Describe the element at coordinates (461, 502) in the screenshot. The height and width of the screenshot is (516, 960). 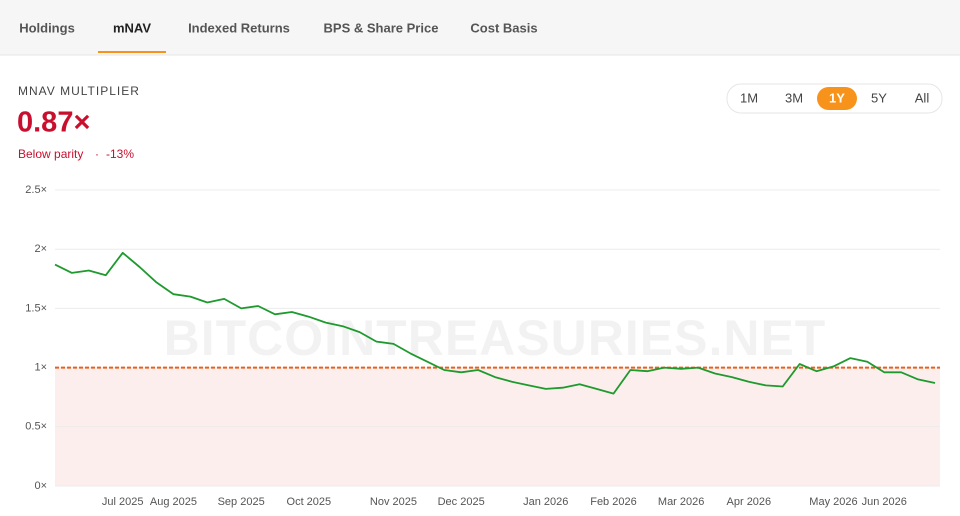
I see `x-tick-label: Dec 2025` at that location.